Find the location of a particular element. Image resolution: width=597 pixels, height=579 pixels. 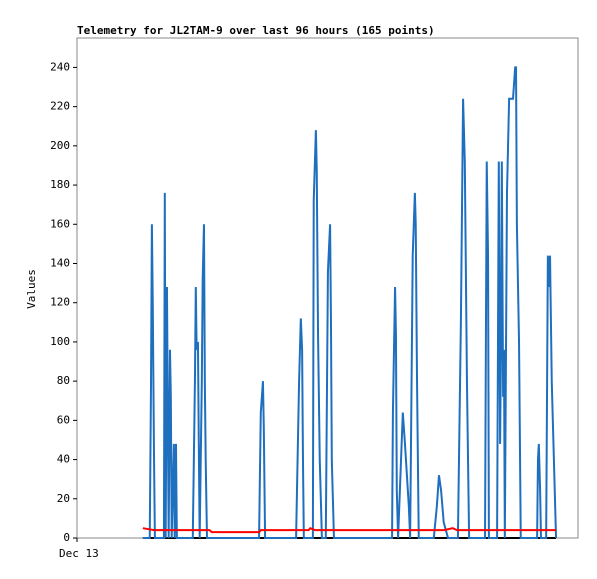

y-tick-label: 20 is located at coordinates (63, 498).